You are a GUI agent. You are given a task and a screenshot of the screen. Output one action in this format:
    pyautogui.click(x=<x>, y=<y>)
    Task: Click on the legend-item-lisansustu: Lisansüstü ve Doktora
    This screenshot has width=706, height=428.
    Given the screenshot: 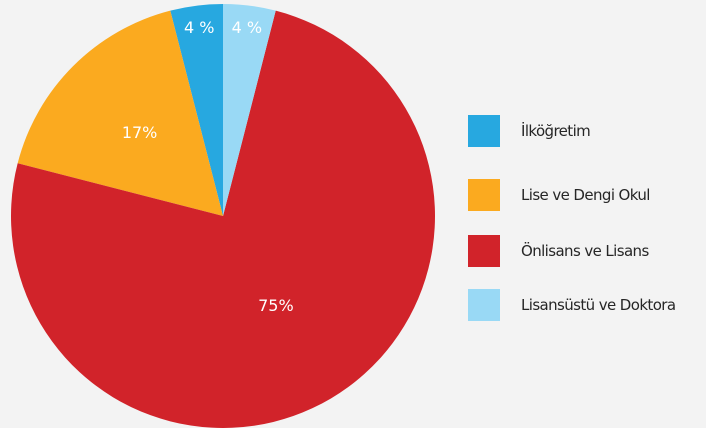 What is the action you would take?
    pyautogui.click(x=572, y=305)
    